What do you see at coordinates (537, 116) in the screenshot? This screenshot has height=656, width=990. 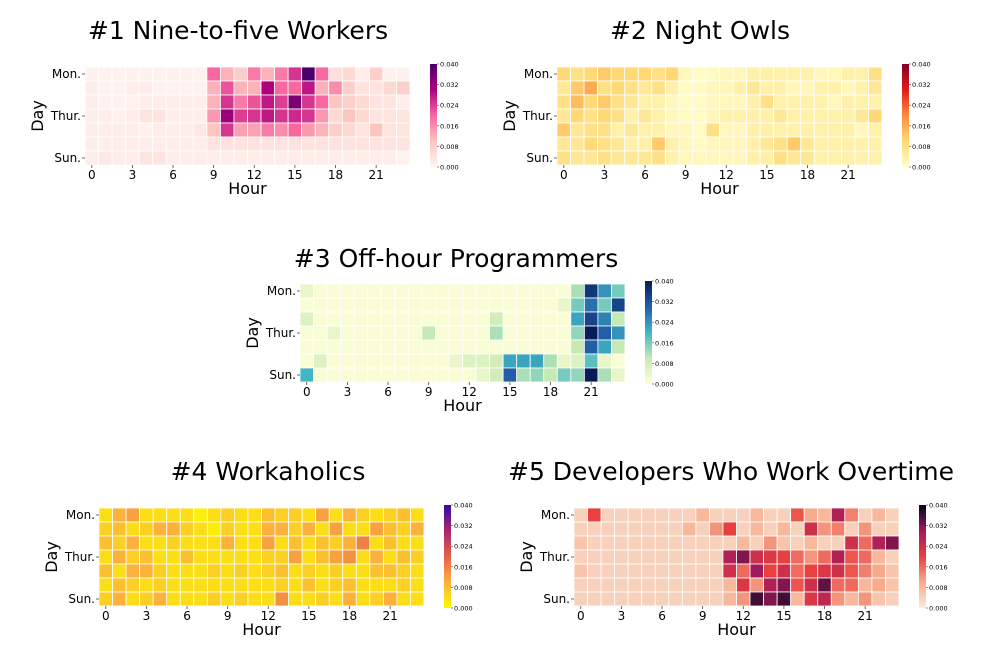 I see `y-tick-label: Thur.` at bounding box center [537, 116].